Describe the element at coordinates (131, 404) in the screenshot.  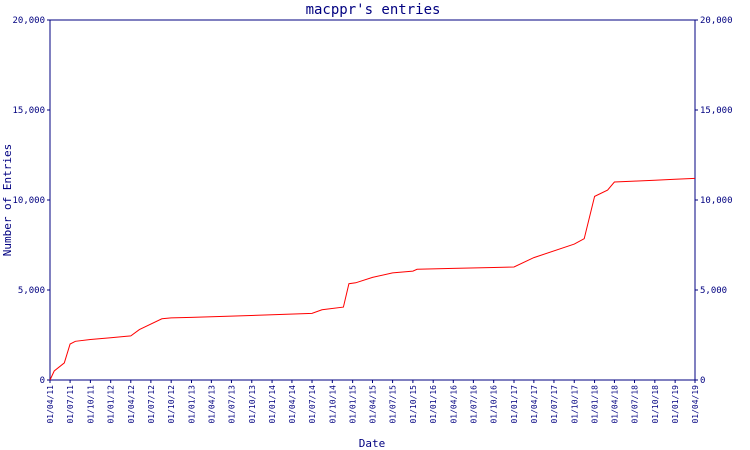
I see `x-tick-label: 01/04/12` at that location.